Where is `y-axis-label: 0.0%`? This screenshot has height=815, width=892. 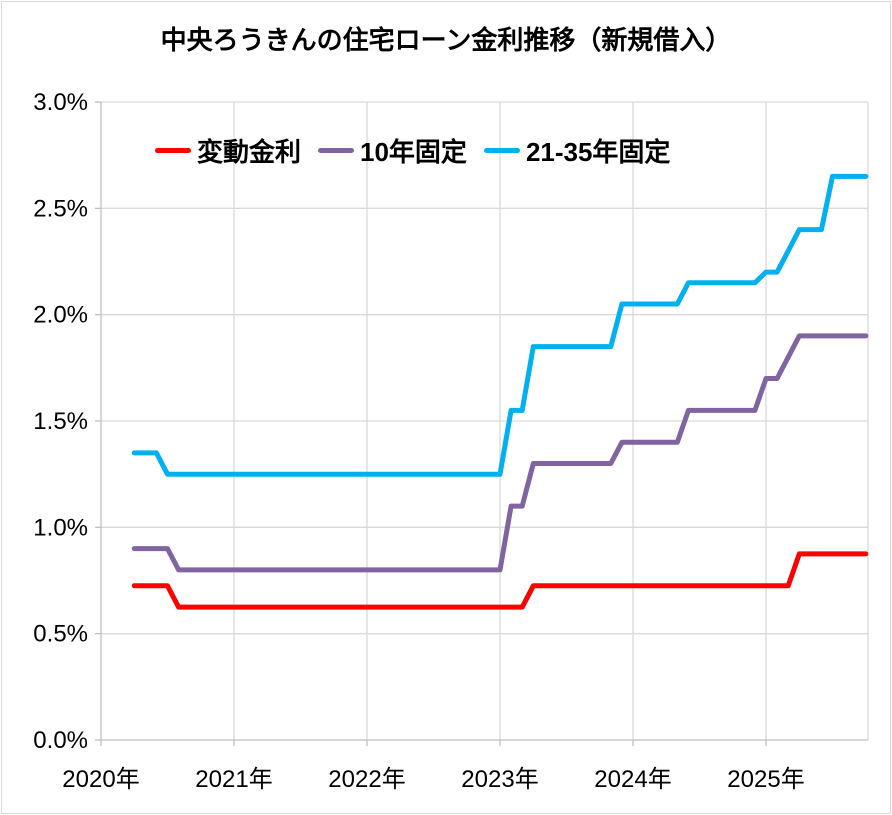 y-axis-label: 0.0% is located at coordinates (60, 740).